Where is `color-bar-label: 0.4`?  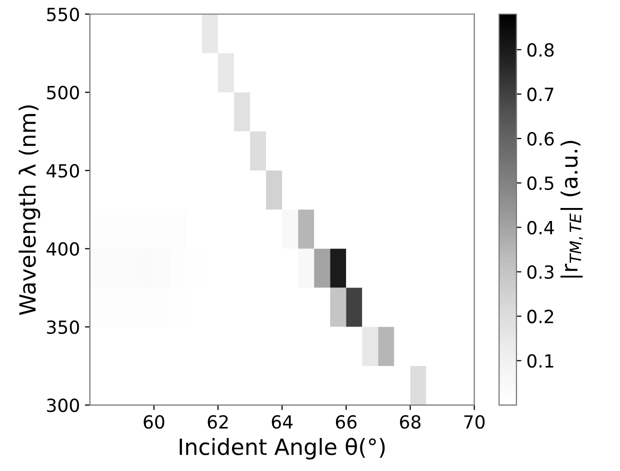 color-bar-label: 0.4 is located at coordinates (540, 227).